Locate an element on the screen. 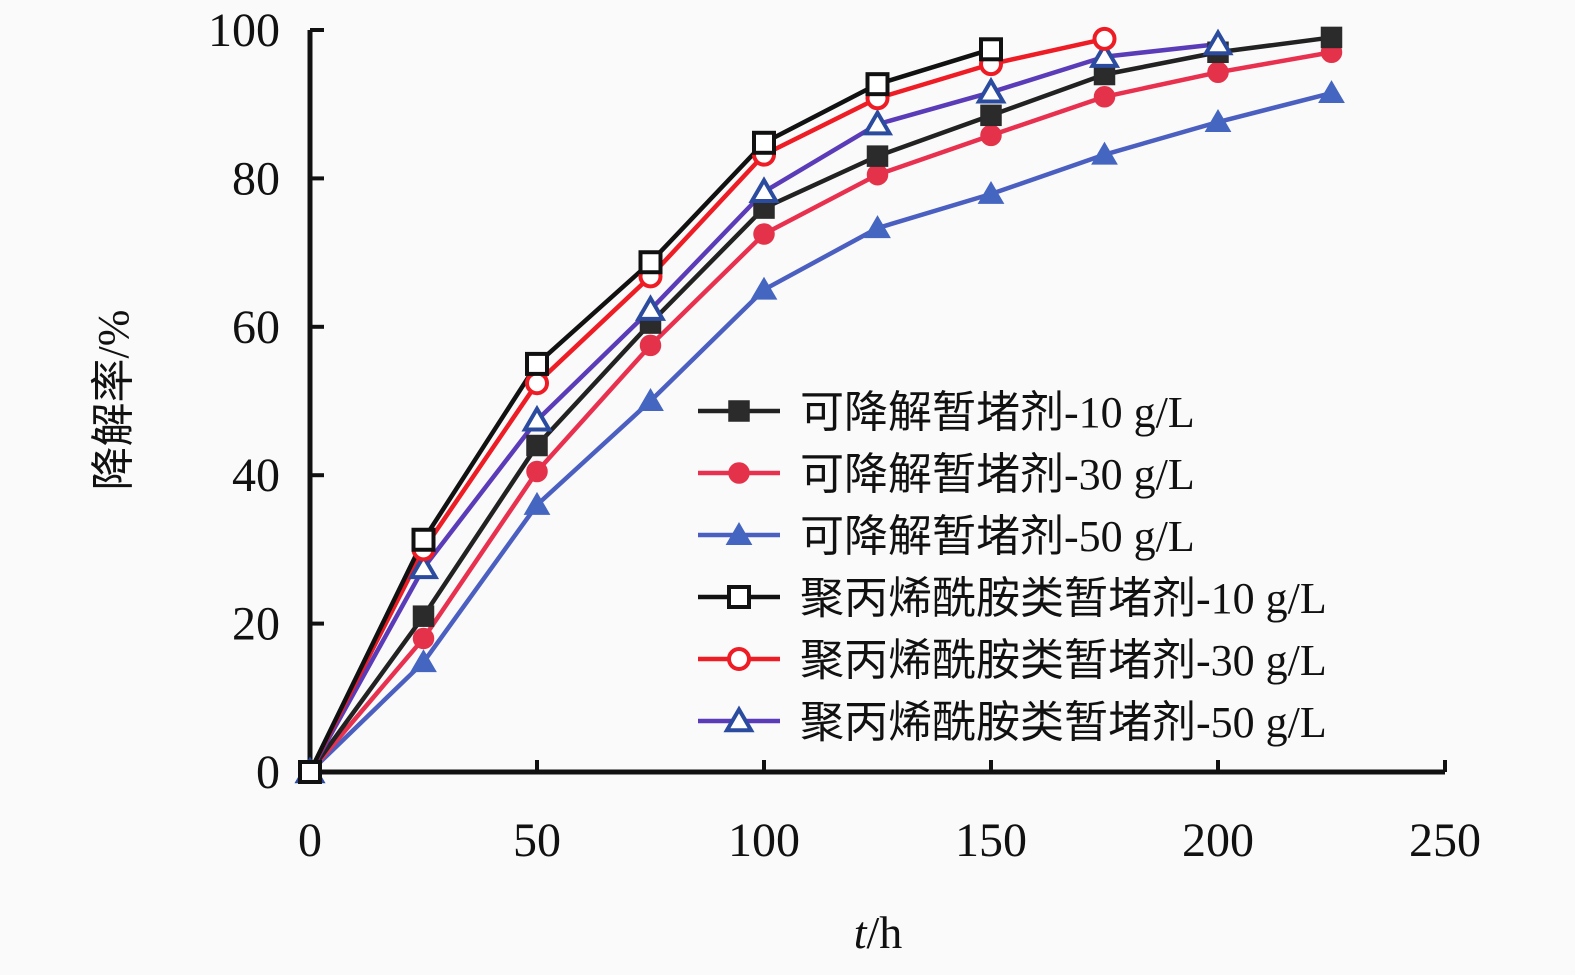 The height and width of the screenshot is (975, 1575). x-tick-label: 150 is located at coordinates (991, 840).